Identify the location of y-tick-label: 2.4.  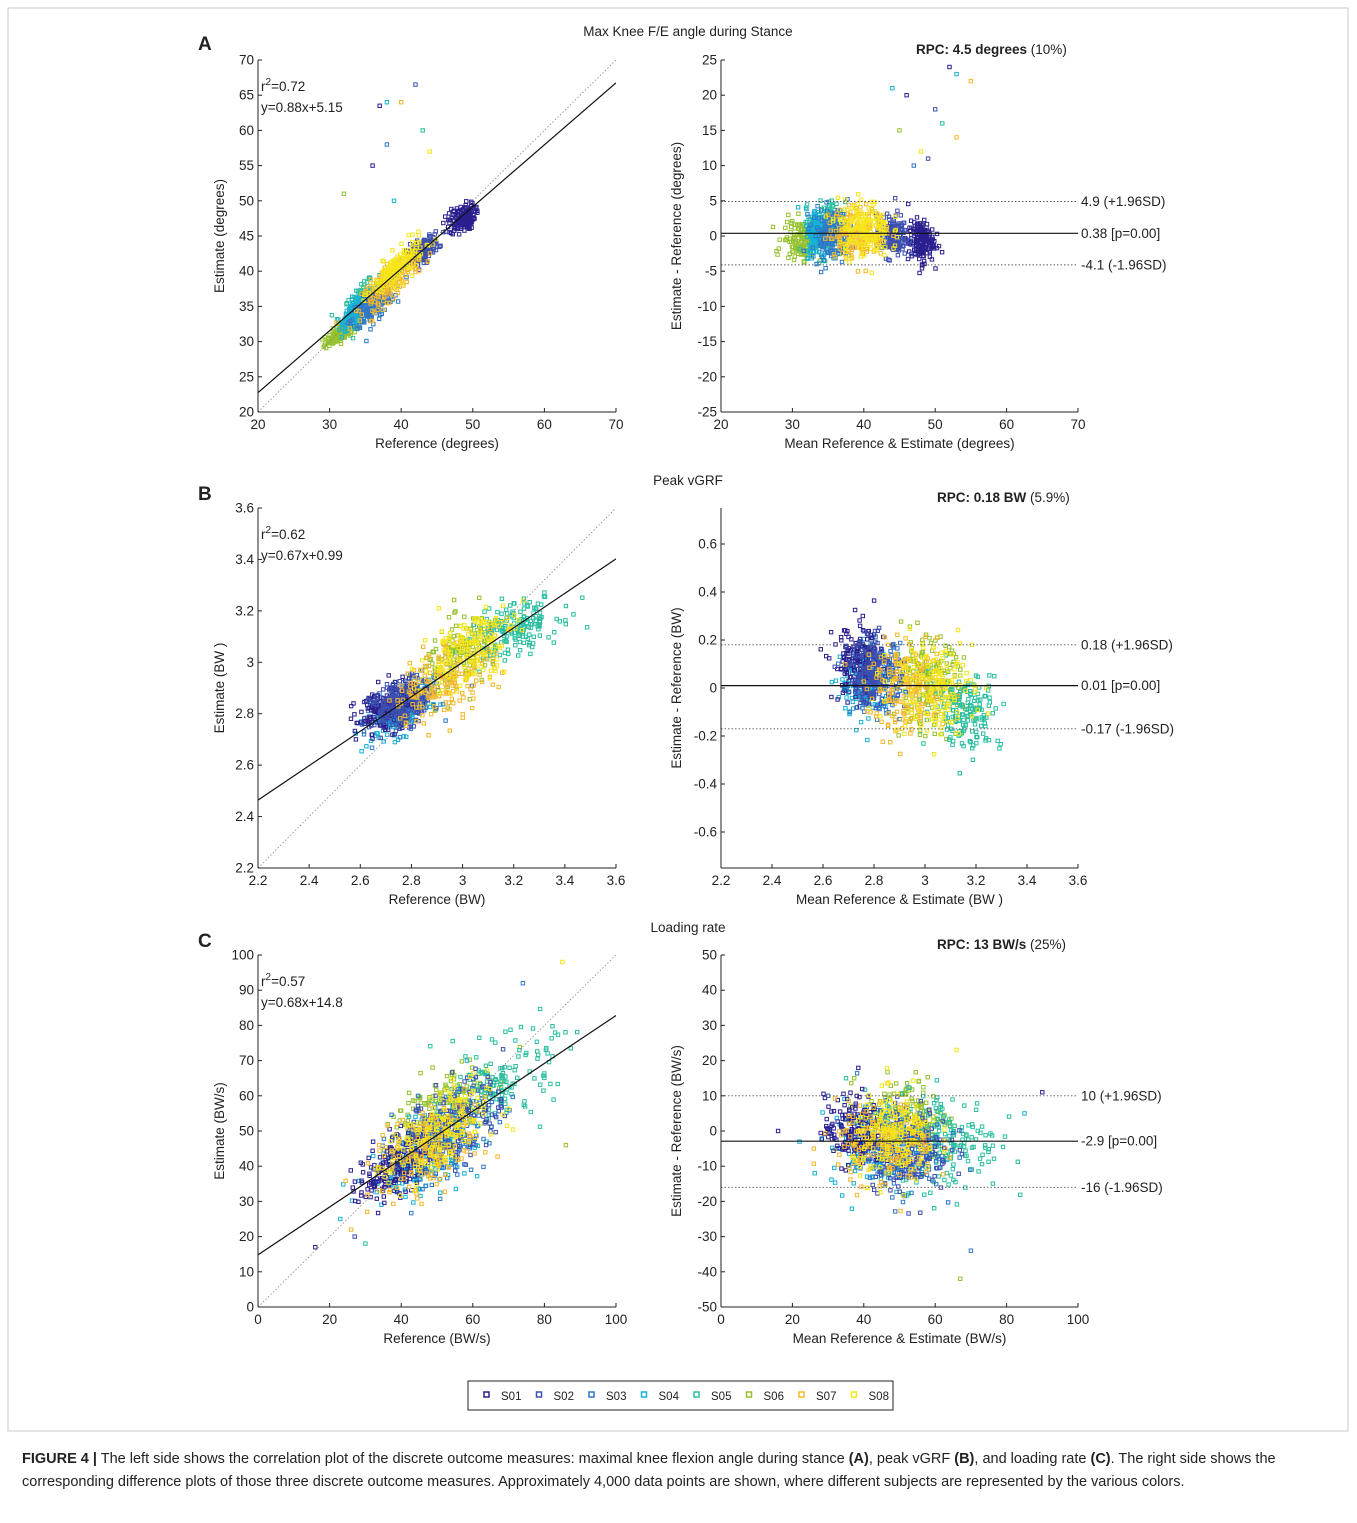
(244, 816).